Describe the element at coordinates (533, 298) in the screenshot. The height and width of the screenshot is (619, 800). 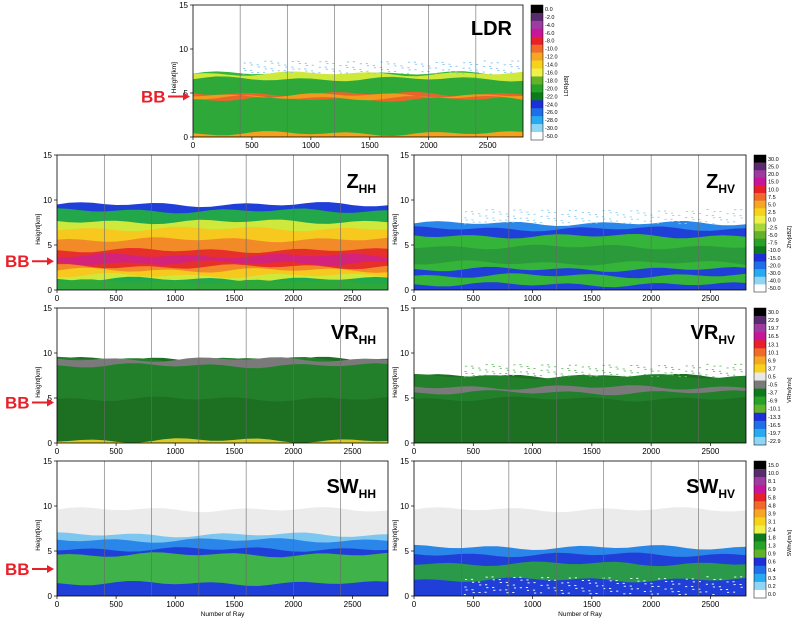
I see `x-tick-label: 1000` at that location.